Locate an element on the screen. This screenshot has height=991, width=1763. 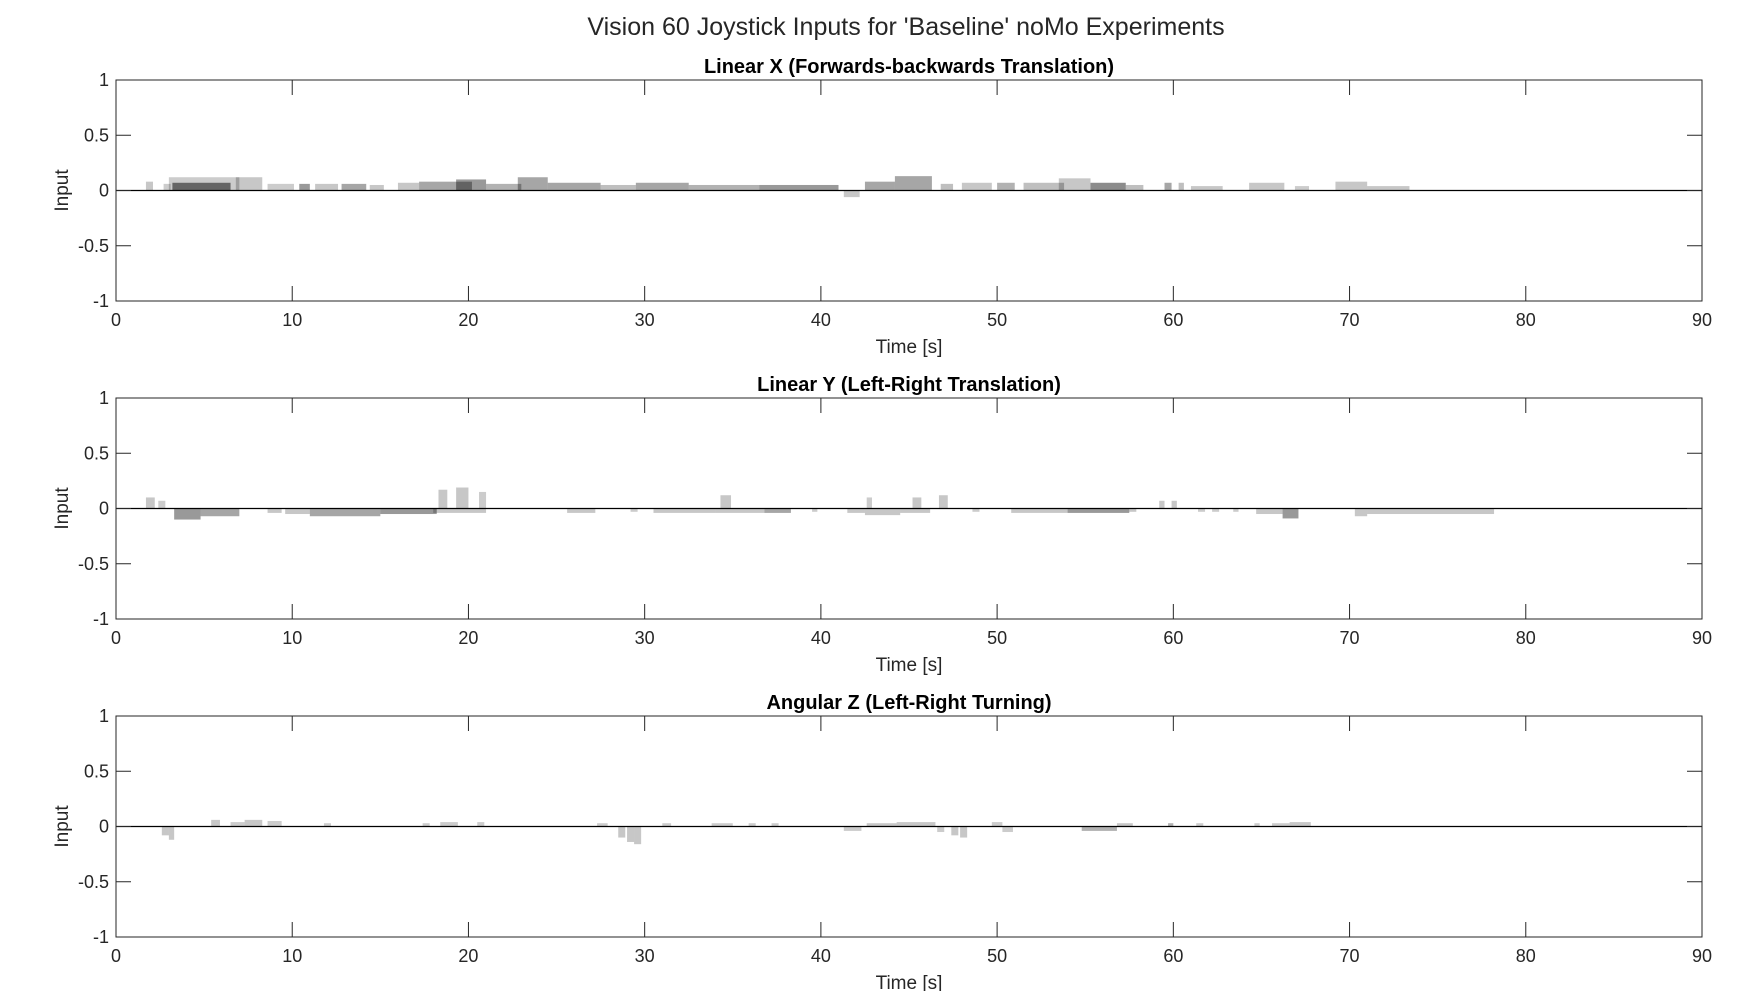
x-tick-label: 80 is located at coordinates (1526, 638).